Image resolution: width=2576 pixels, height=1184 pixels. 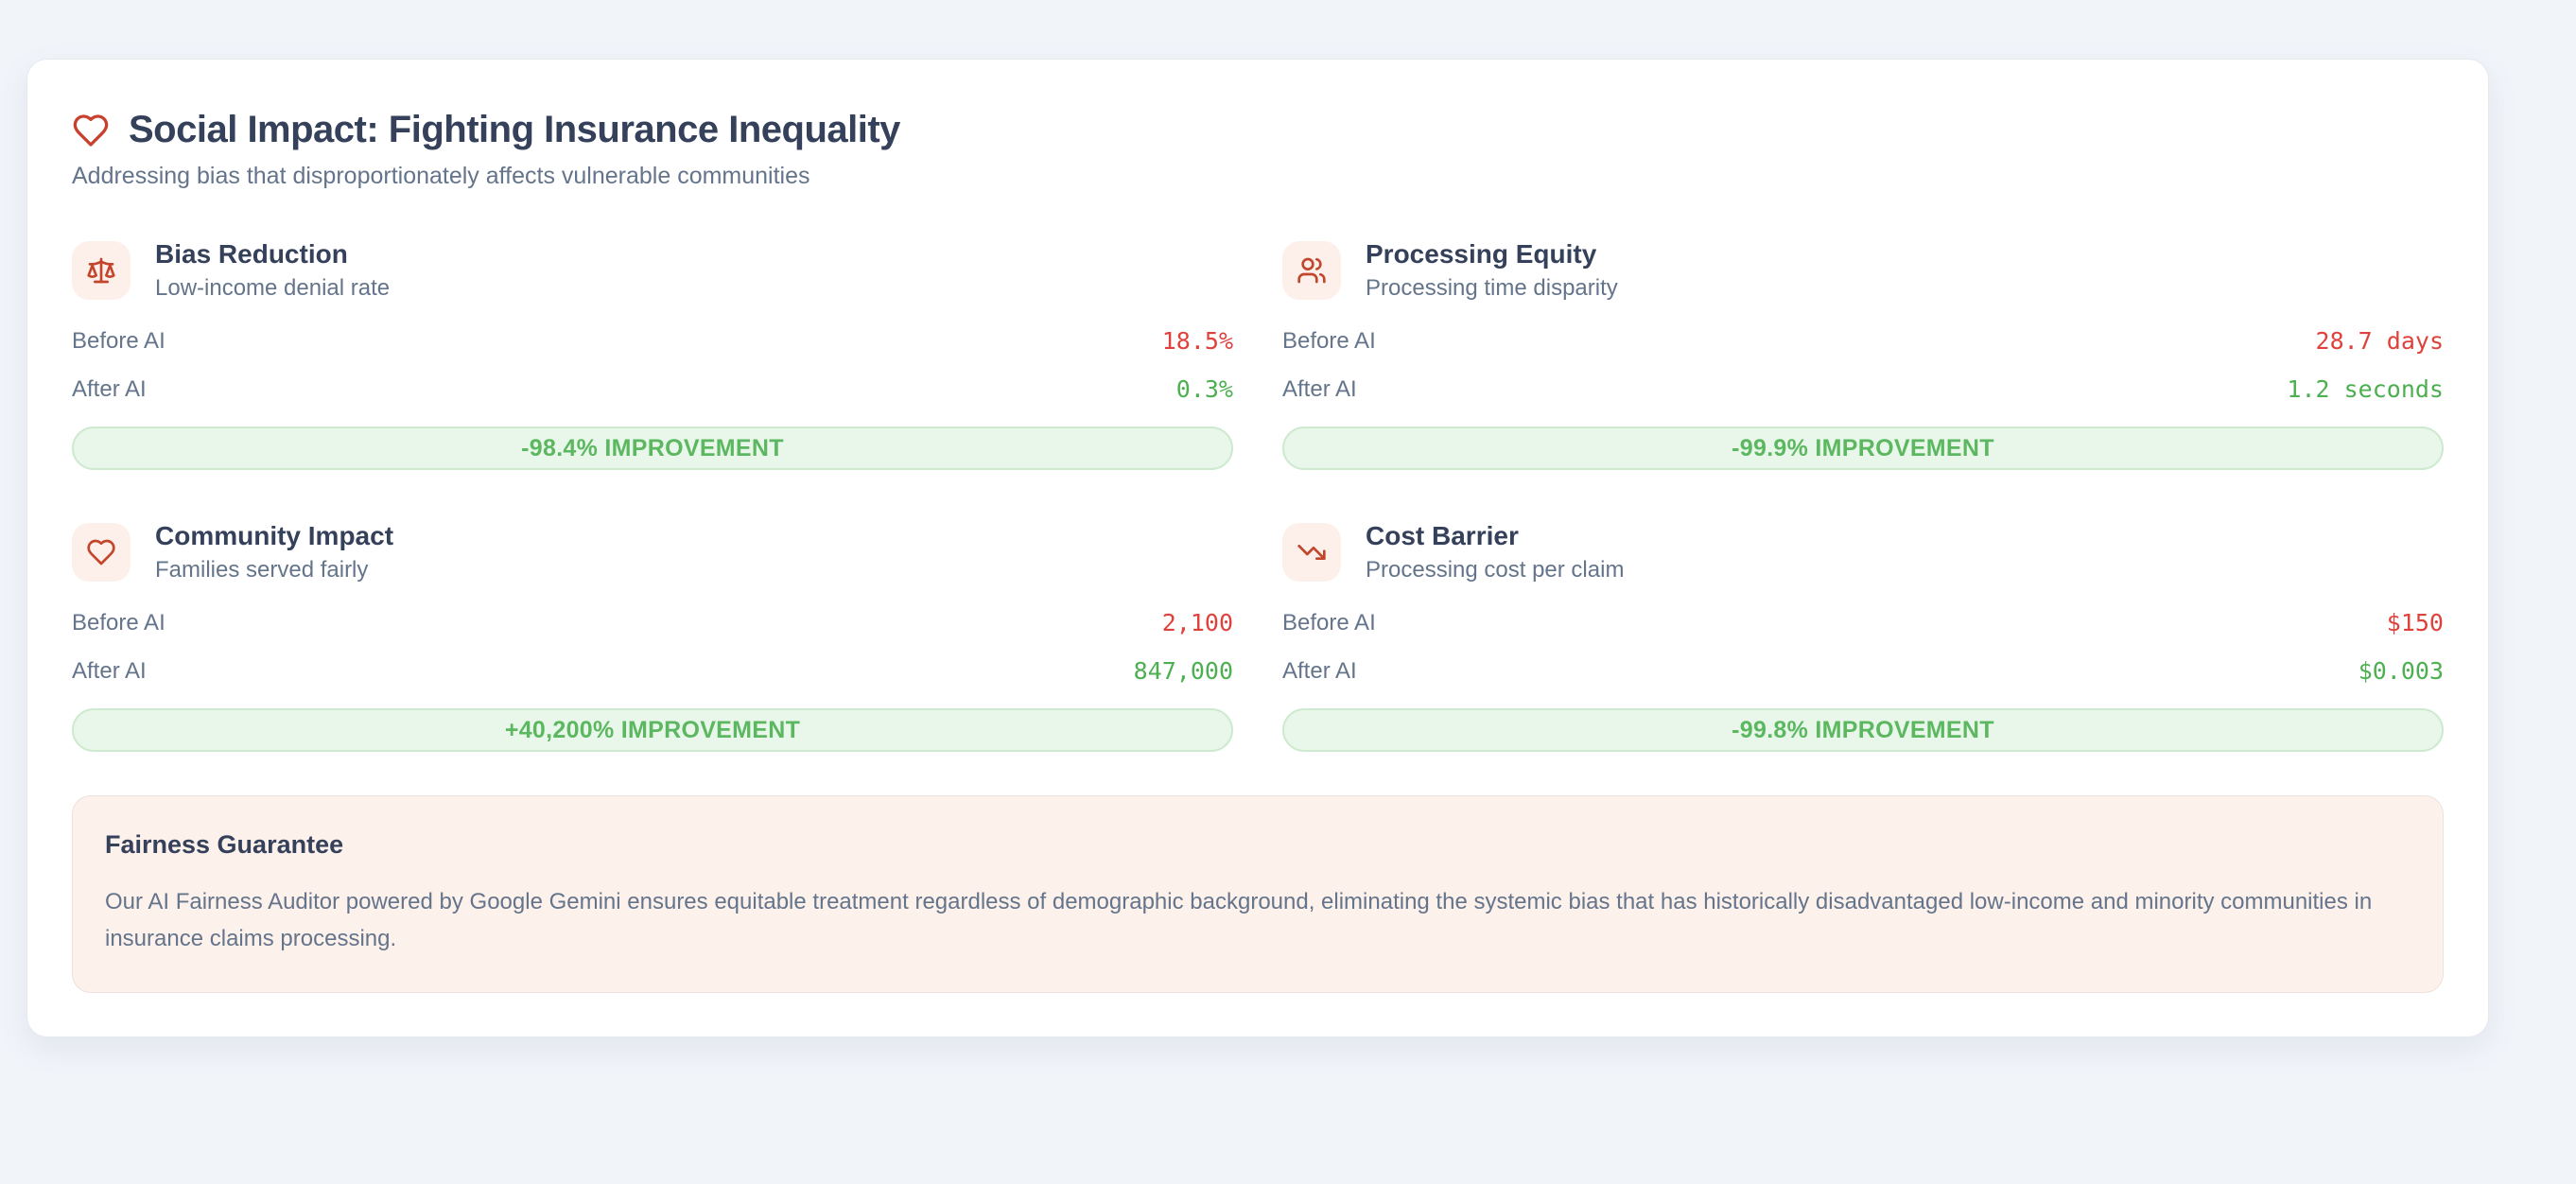 I want to click on metric-title: Bias Reduction, so click(x=252, y=254).